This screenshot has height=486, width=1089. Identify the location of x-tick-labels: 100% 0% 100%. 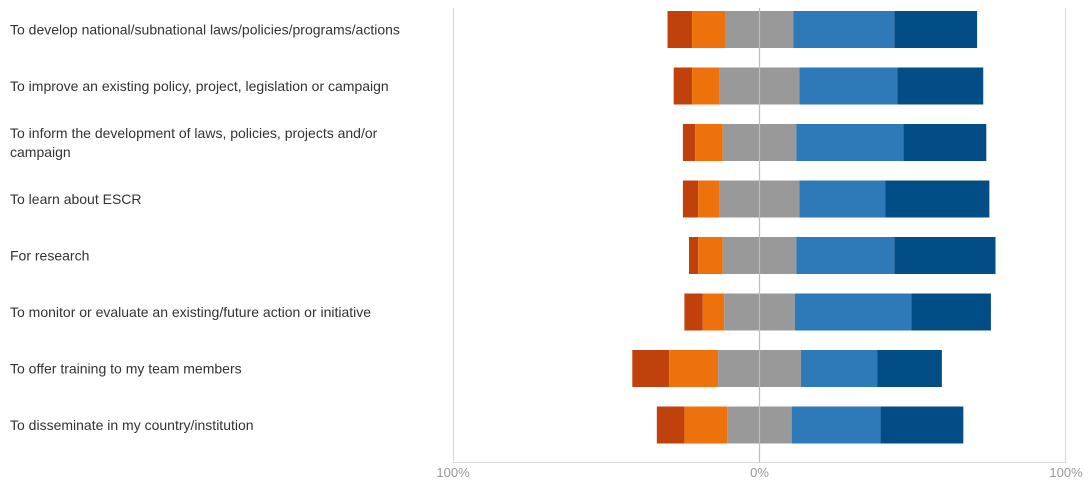
(759, 472).